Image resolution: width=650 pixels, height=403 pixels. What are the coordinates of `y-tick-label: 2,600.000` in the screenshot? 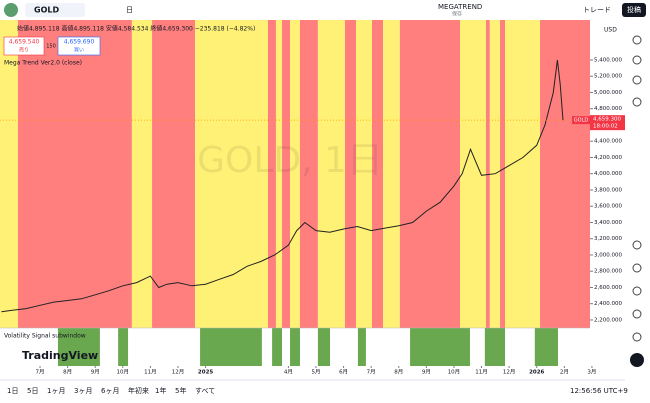 It's located at (608, 288).